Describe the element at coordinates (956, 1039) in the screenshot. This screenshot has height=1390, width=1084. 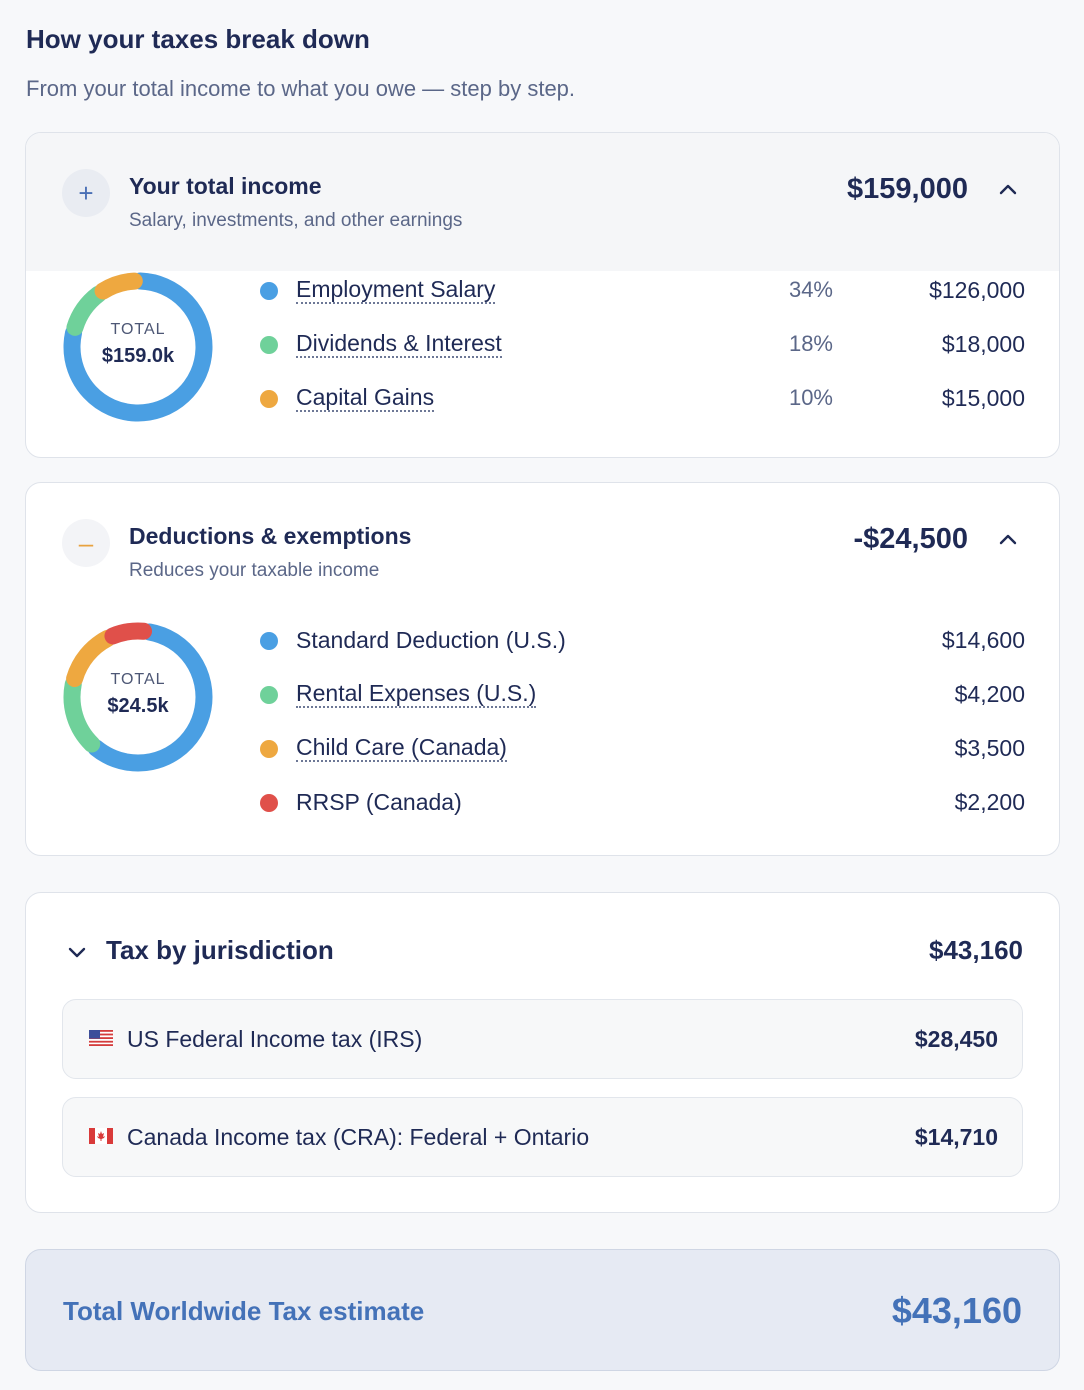
I see `jurisdiction-amount: $28,450` at that location.